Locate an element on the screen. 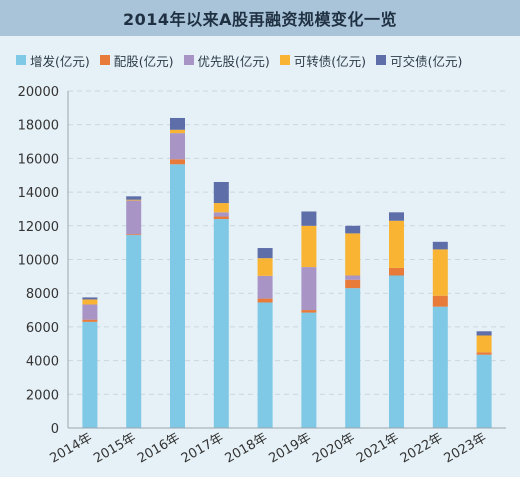 The width and height of the screenshot is (520, 477). legend-item-zengfa: 增发(亿元) is located at coordinates (53, 60).